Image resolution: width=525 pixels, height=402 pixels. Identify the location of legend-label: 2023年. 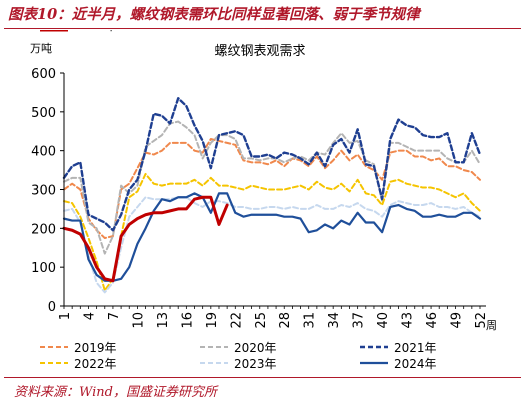
(255, 364).